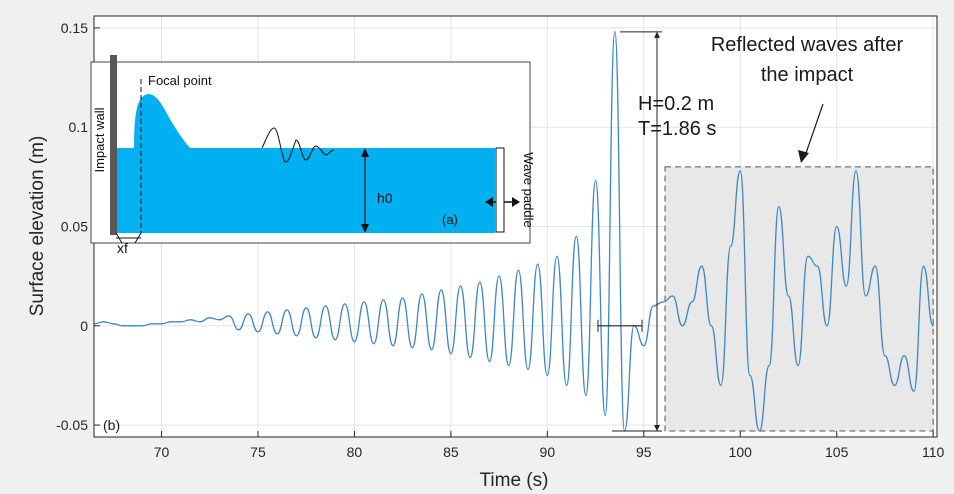  What do you see at coordinates (99, 139) in the screenshot?
I see `impact-wall-label: Impact wall` at bounding box center [99, 139].